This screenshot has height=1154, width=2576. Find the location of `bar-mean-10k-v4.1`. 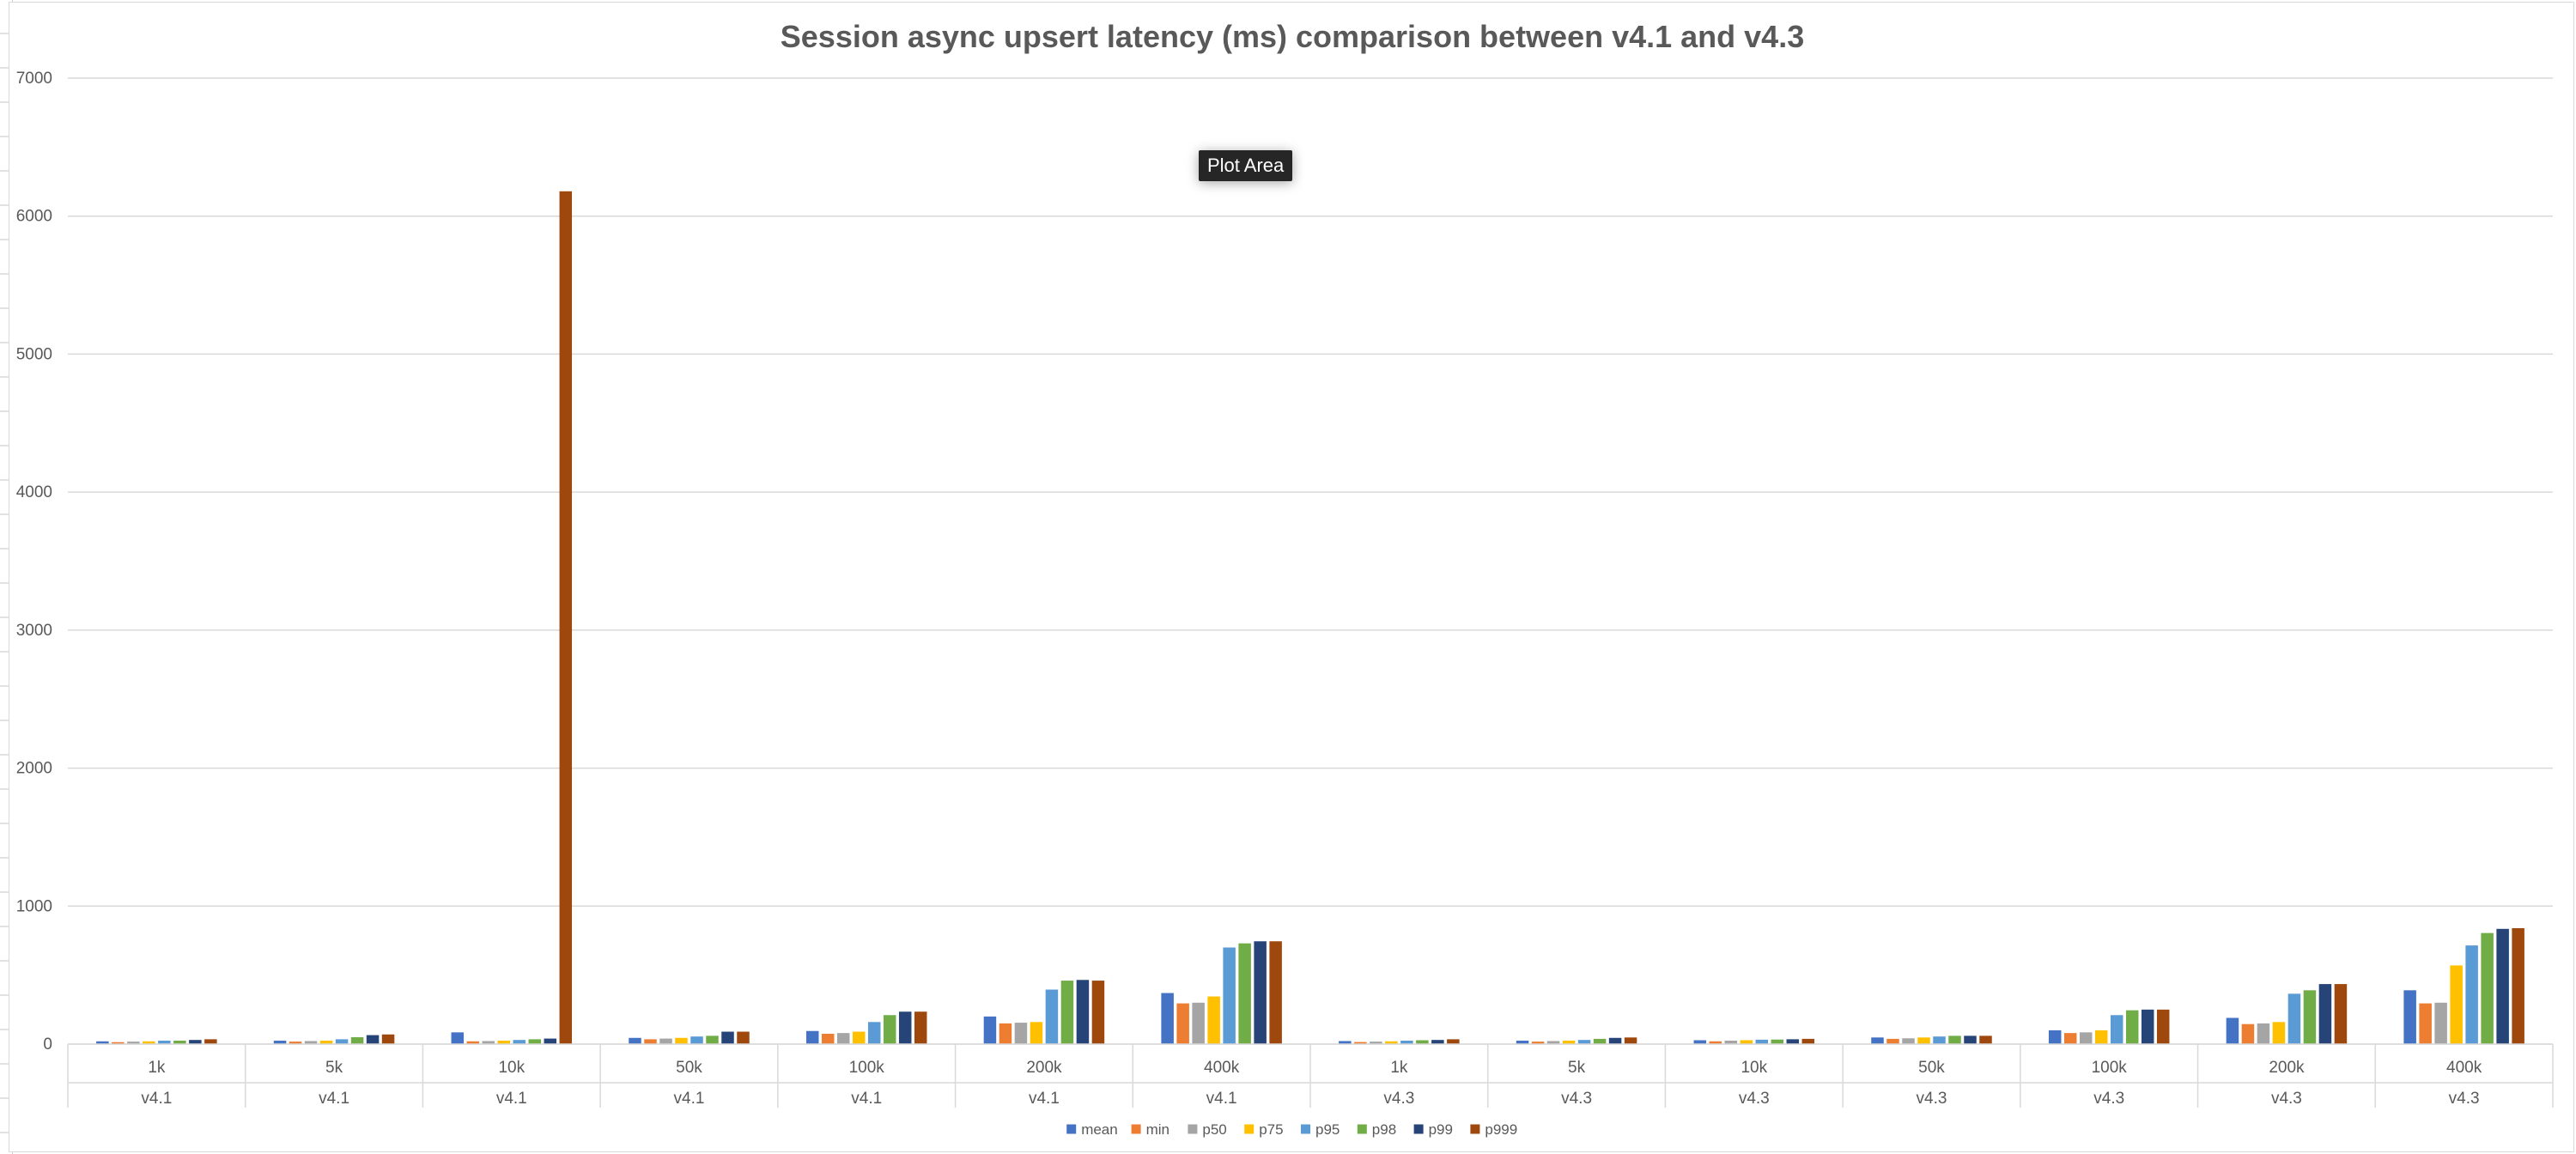

bar-mean-10k-v4.1 is located at coordinates (458, 1038).